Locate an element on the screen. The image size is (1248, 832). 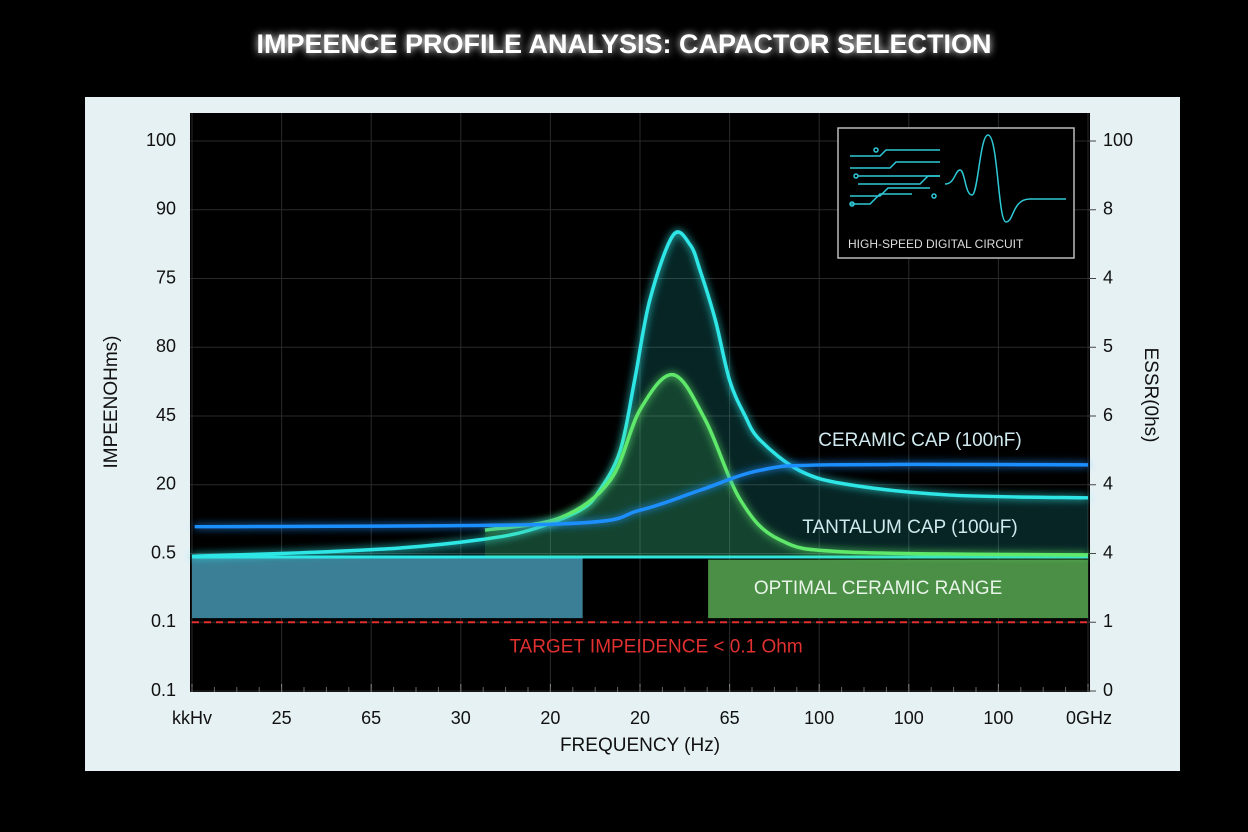
inset-label: HIGH-SPEED DIGITAL CIRCUIT is located at coordinates (936, 244).